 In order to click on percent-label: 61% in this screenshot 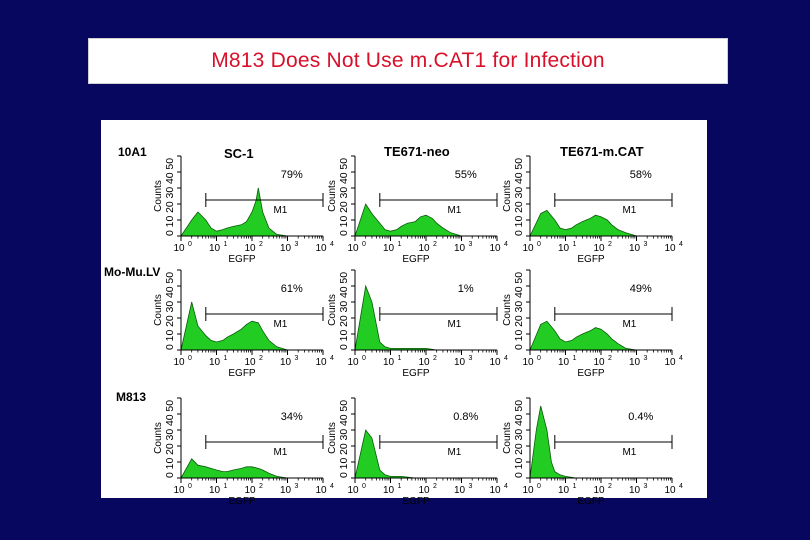, I will do `click(292, 289)`.